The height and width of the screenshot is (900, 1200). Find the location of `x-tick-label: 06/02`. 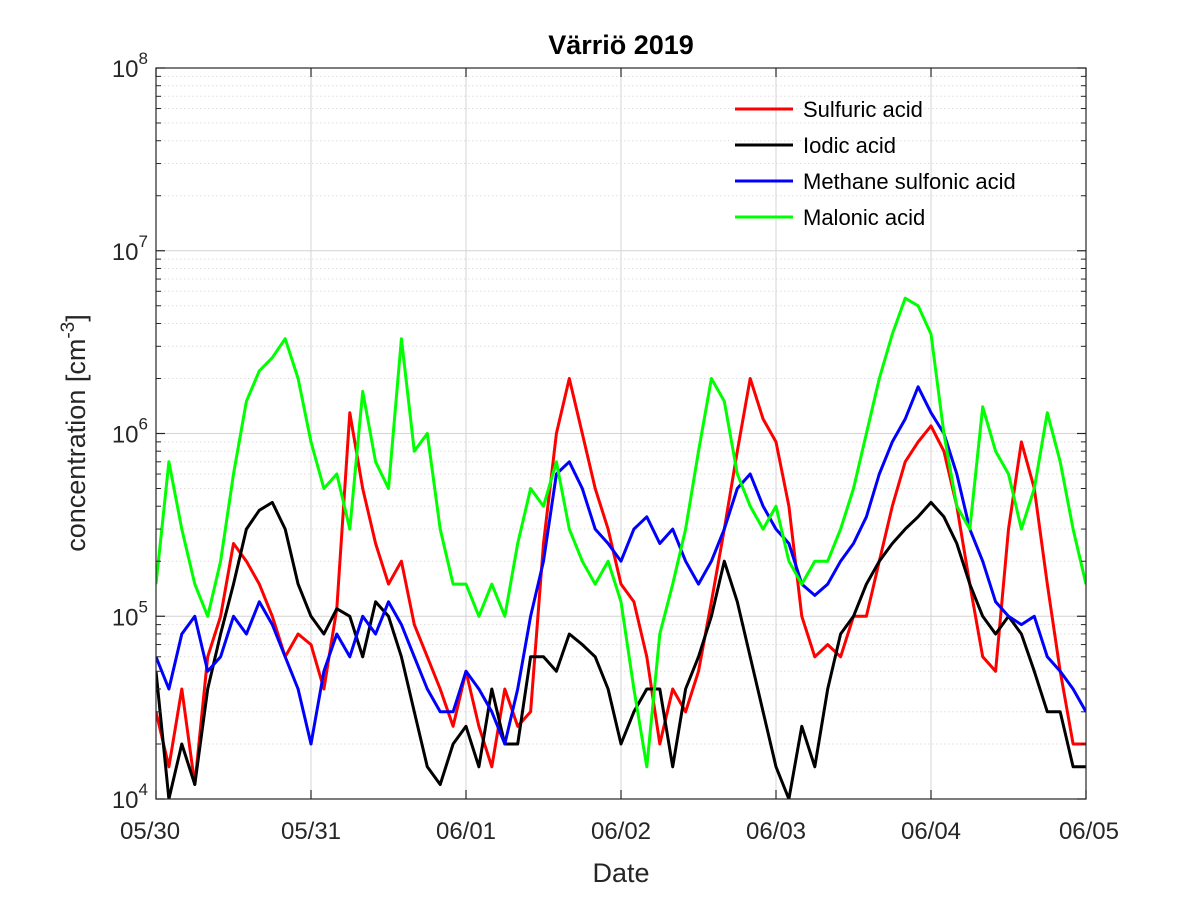

x-tick-label: 06/02 is located at coordinates (621, 831).